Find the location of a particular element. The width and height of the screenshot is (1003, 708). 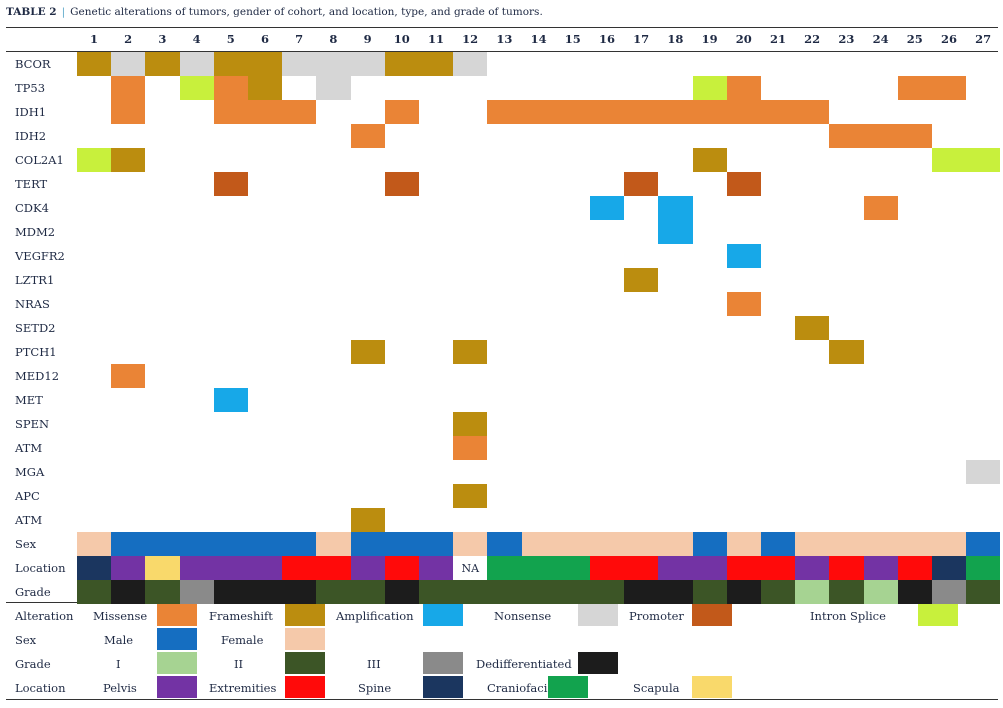

legend-label-extremities: Extremities is located at coordinates (243, 688).